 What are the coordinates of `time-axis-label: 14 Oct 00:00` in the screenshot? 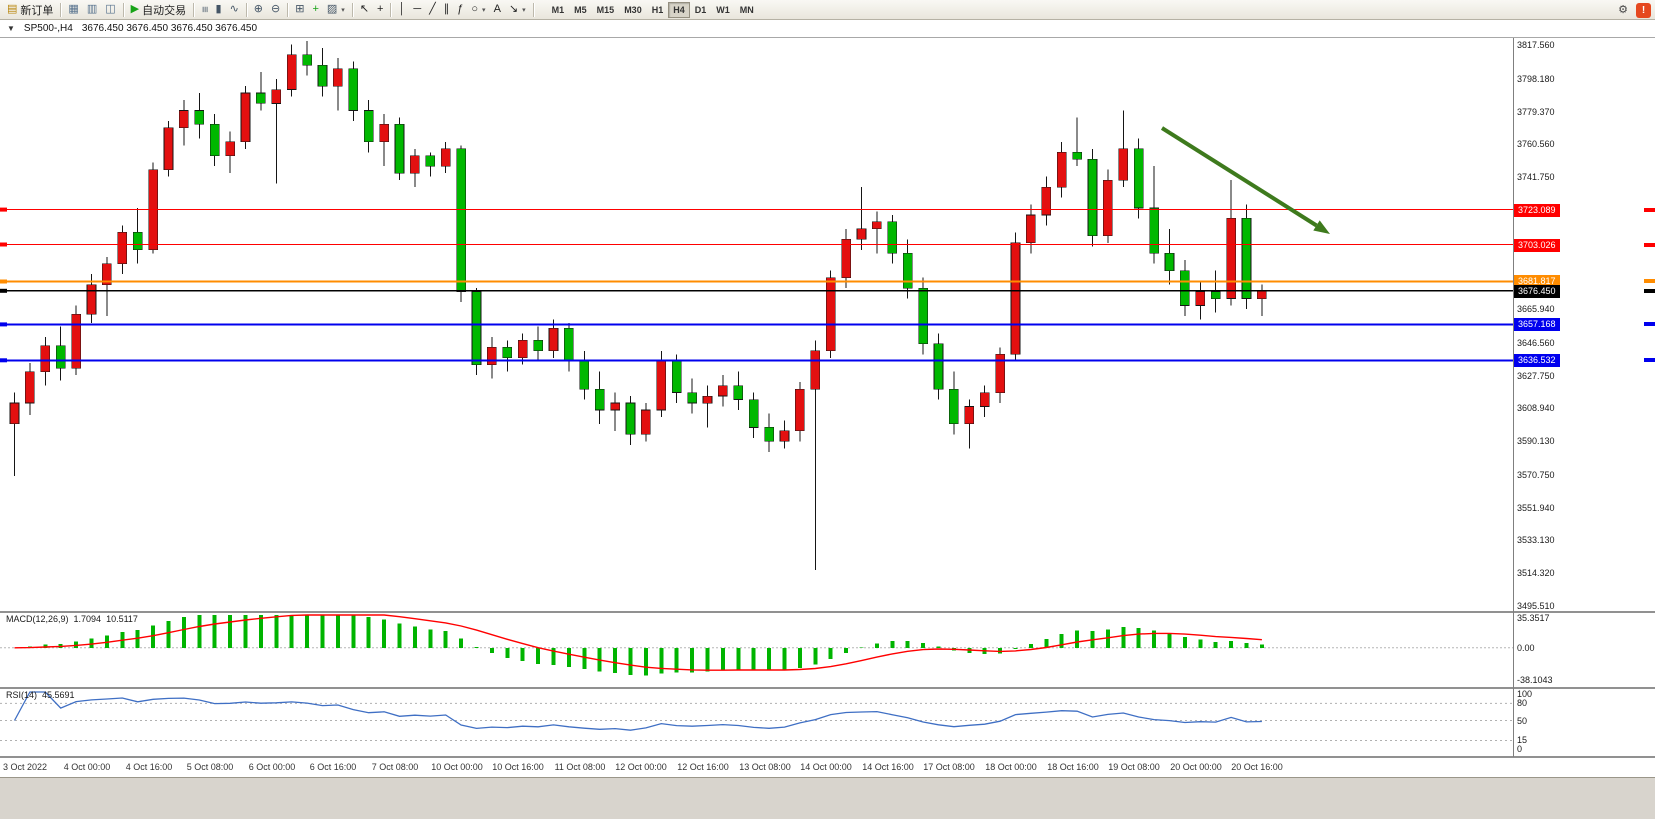 It's located at (826, 767).